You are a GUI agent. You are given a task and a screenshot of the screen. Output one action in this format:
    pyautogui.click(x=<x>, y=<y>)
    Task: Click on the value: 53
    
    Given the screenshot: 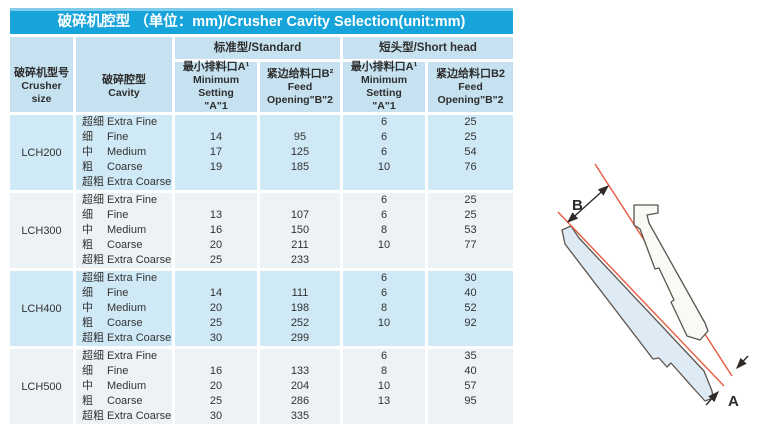 What is the action you would take?
    pyautogui.click(x=470, y=230)
    